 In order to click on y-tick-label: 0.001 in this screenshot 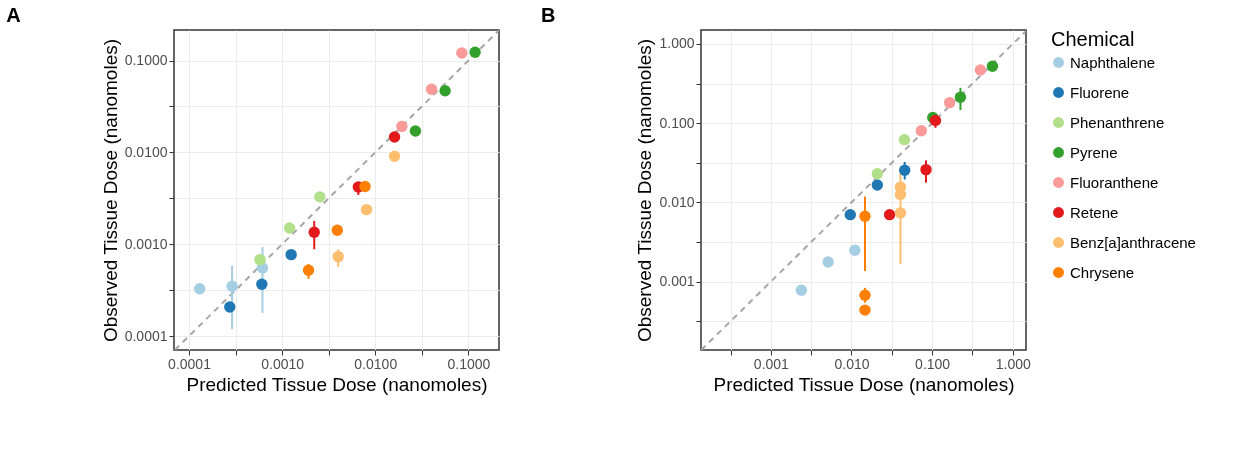, I will do `click(677, 281)`.